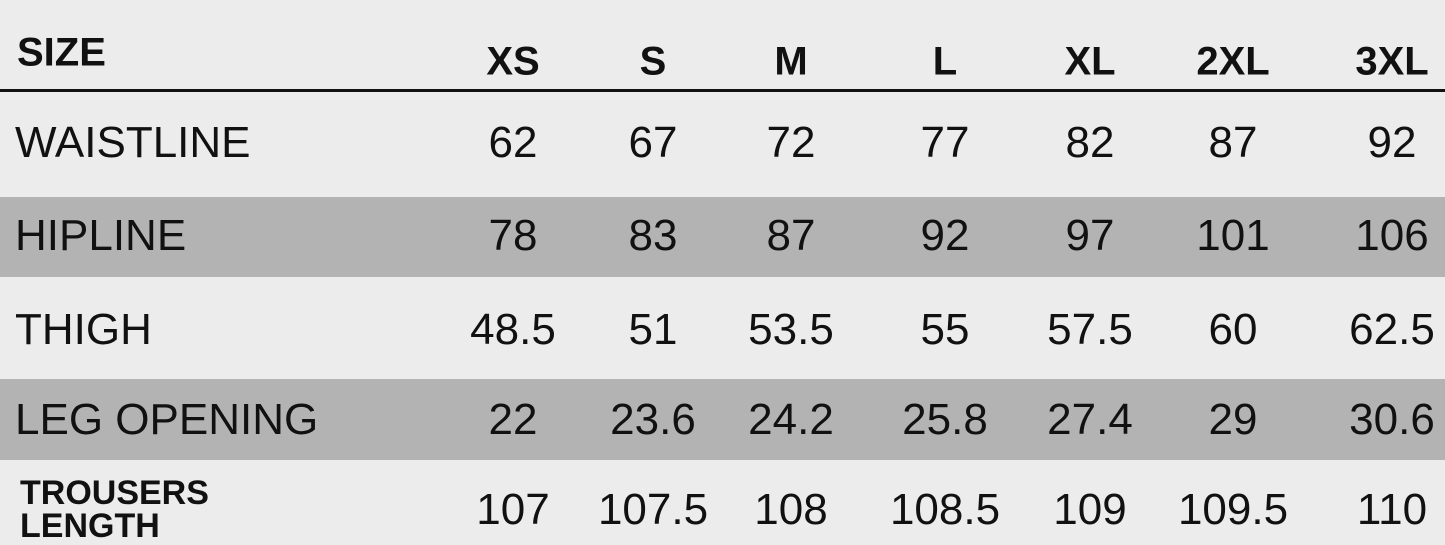 The height and width of the screenshot is (545, 1445). Describe the element at coordinates (1090, 329) in the screenshot. I see `measurement: 57.5` at that location.